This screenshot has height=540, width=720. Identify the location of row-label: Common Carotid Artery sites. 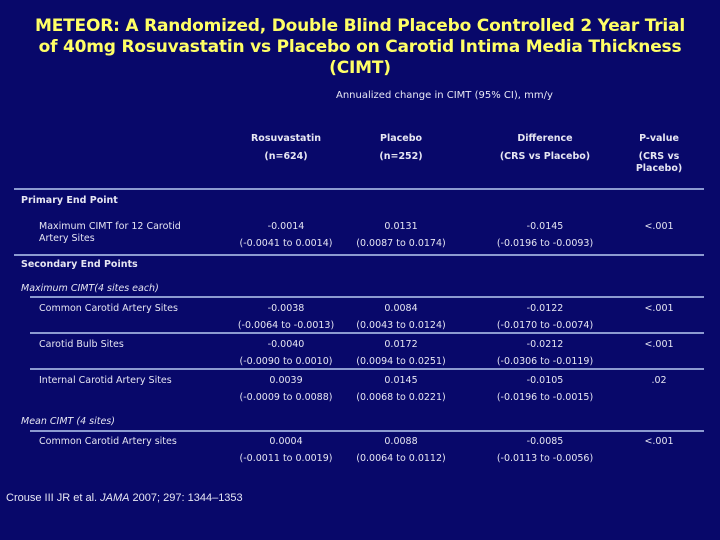
(108, 441).